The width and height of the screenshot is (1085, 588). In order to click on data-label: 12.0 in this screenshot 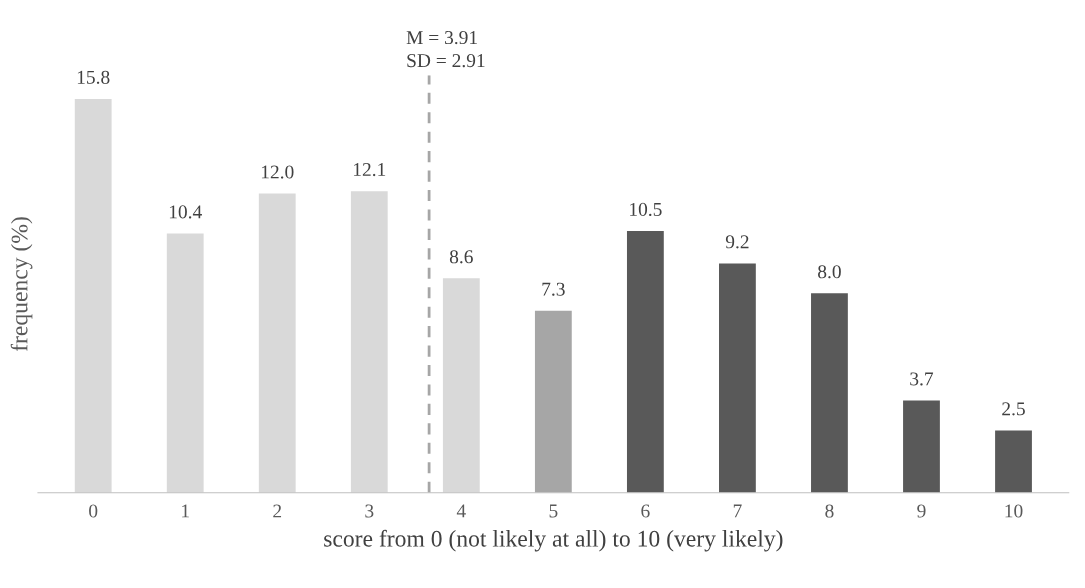, I will do `click(277, 172)`.